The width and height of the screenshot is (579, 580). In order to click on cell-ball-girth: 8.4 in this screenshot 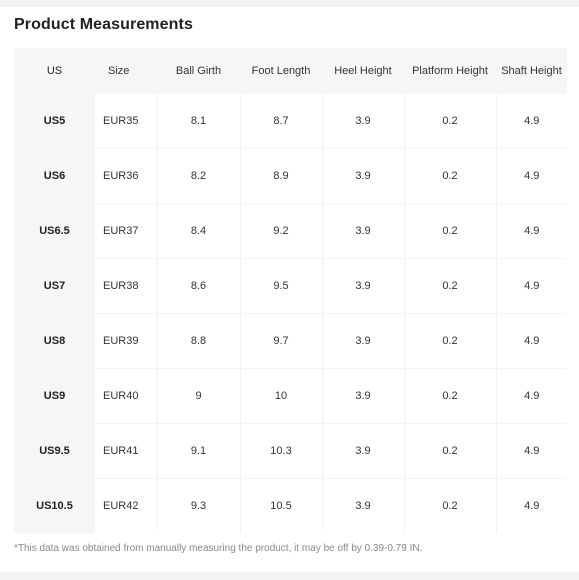, I will do `click(199, 231)`.